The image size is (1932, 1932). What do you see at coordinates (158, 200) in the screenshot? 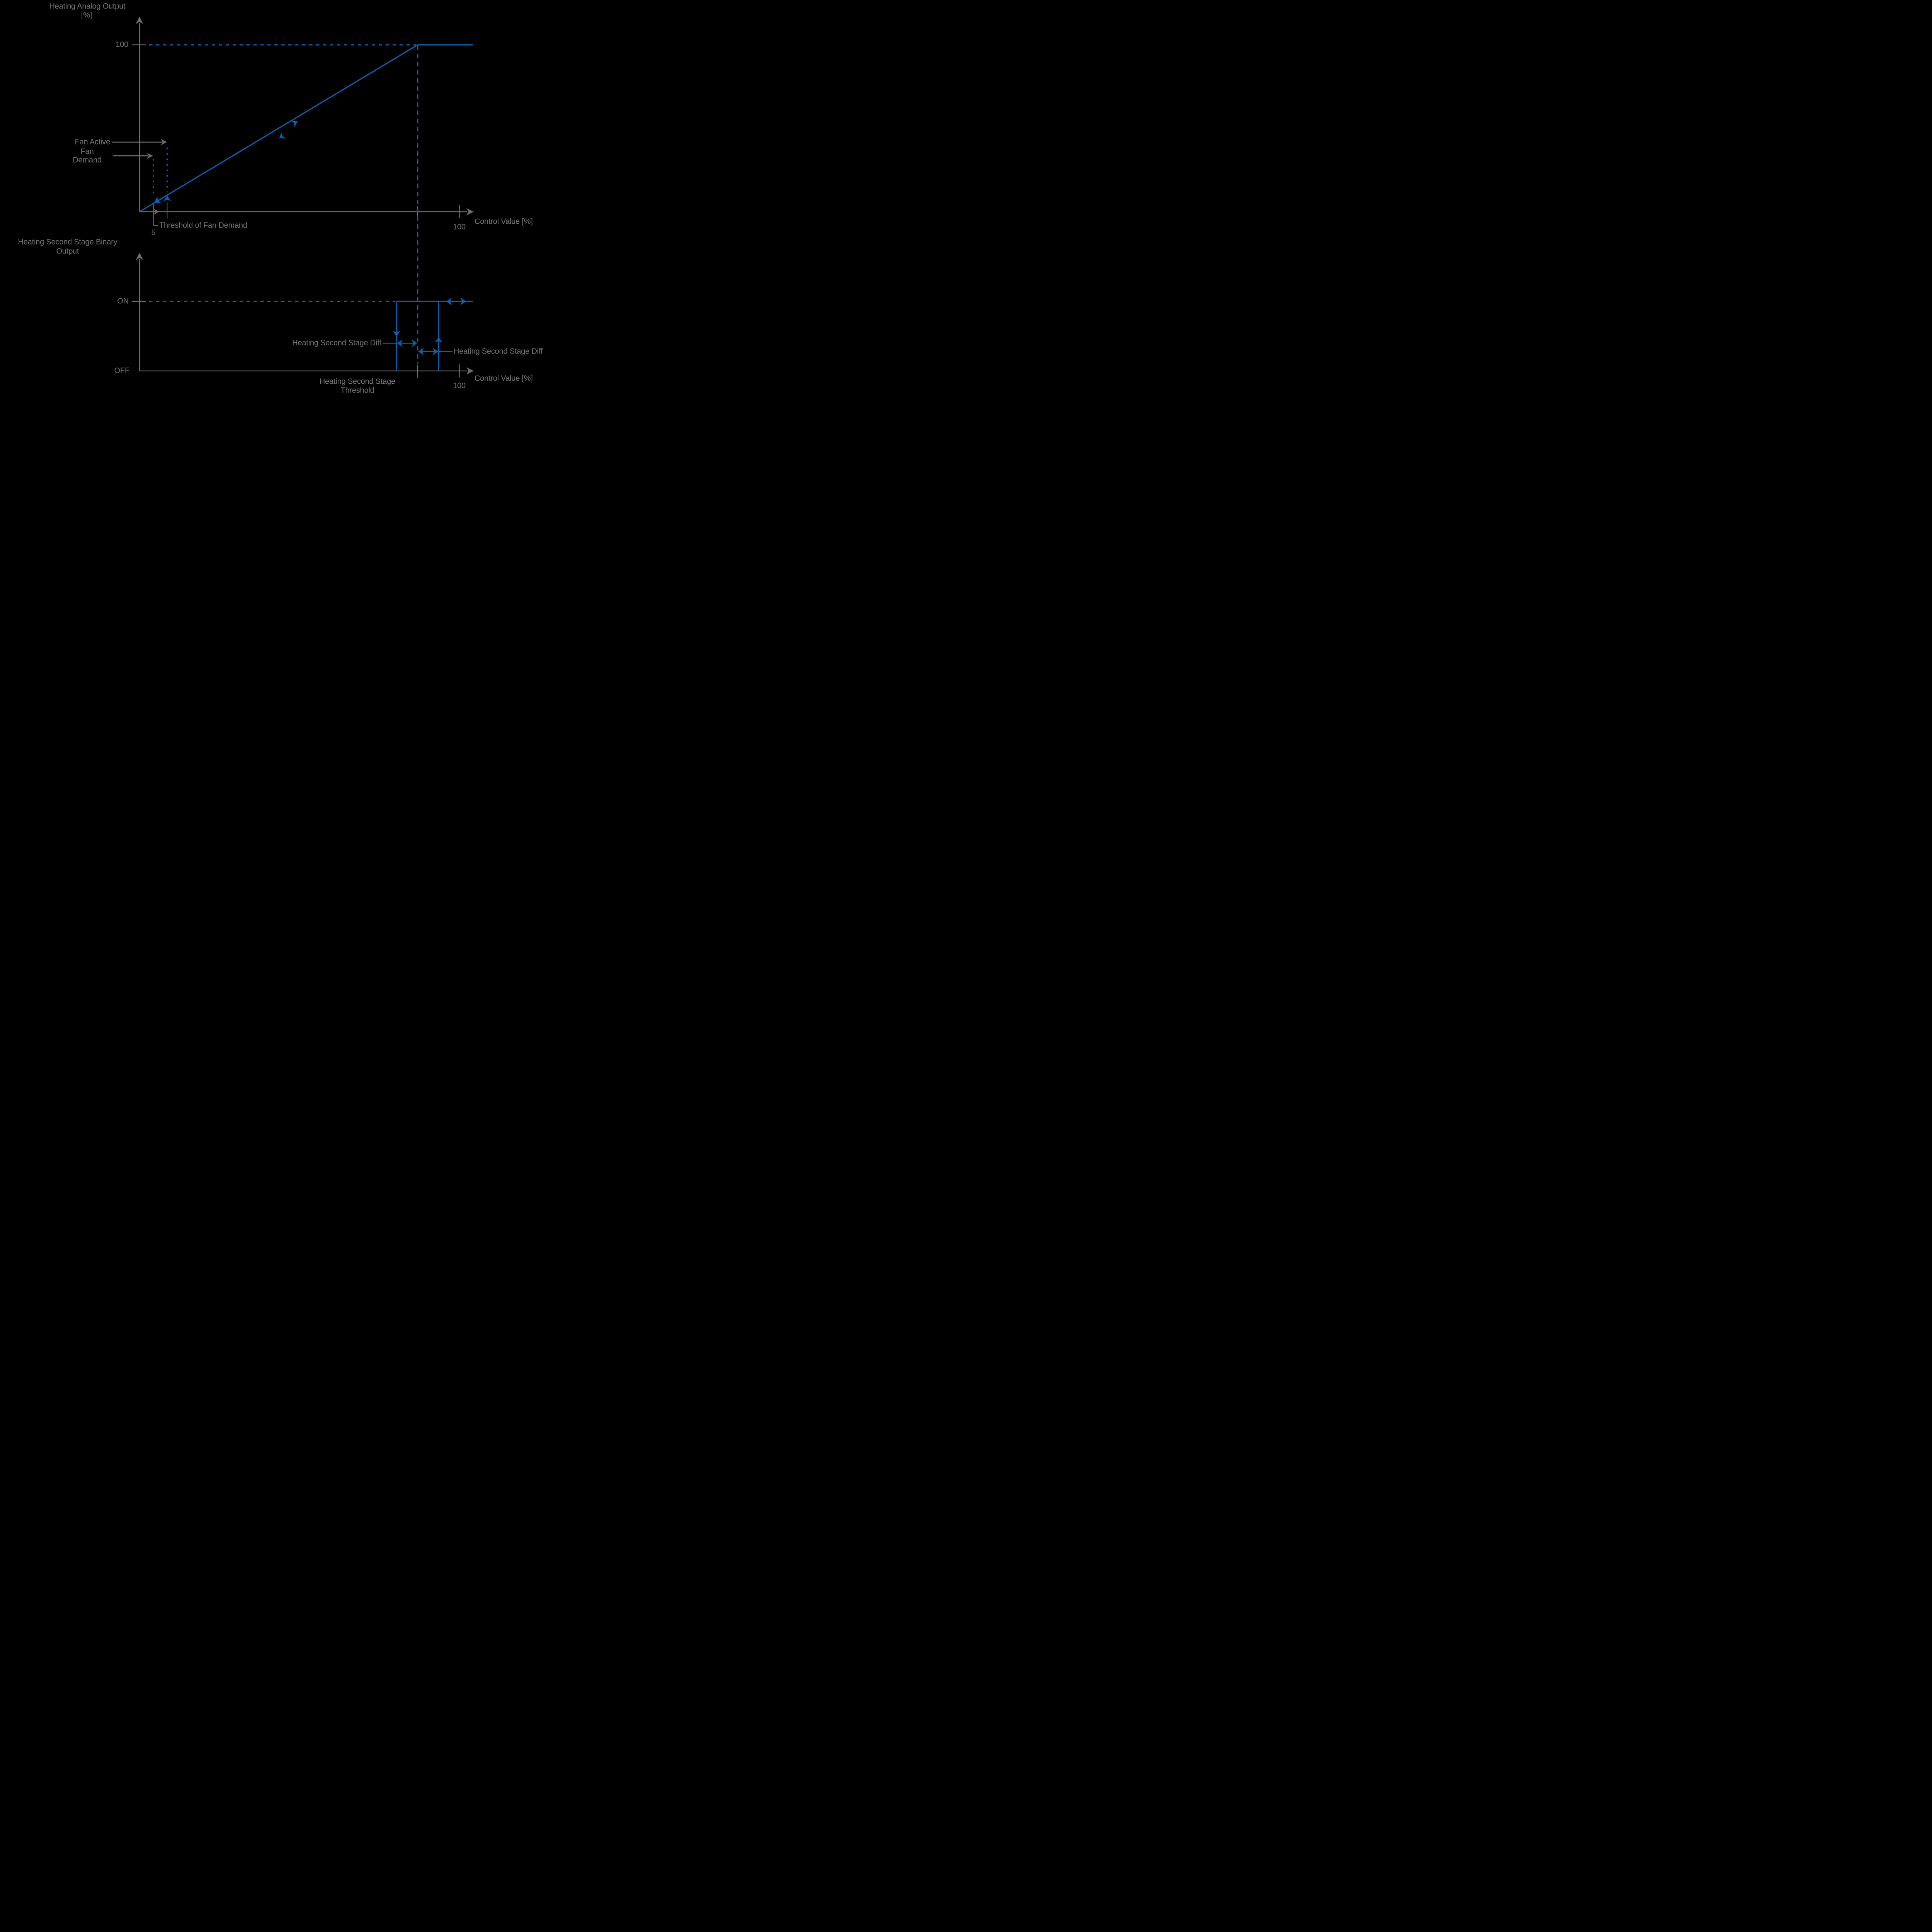
I see `fan-demand-down-arrowhead-icon` at bounding box center [158, 200].